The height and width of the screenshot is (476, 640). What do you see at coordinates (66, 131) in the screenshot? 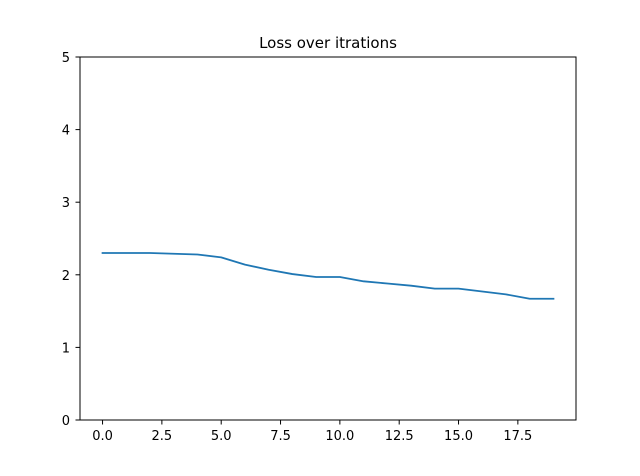
I see `y-tick-label: 4` at bounding box center [66, 131].